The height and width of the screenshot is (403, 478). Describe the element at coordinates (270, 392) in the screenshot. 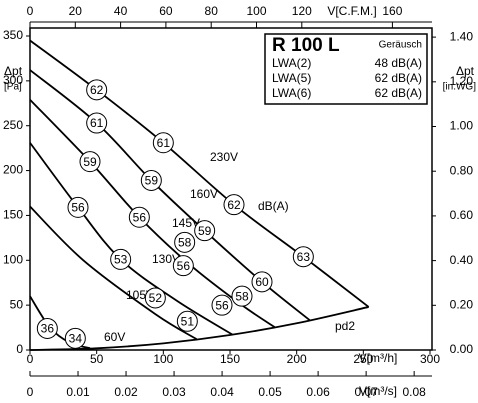

I see `x2-tick-label: 0.05` at that location.